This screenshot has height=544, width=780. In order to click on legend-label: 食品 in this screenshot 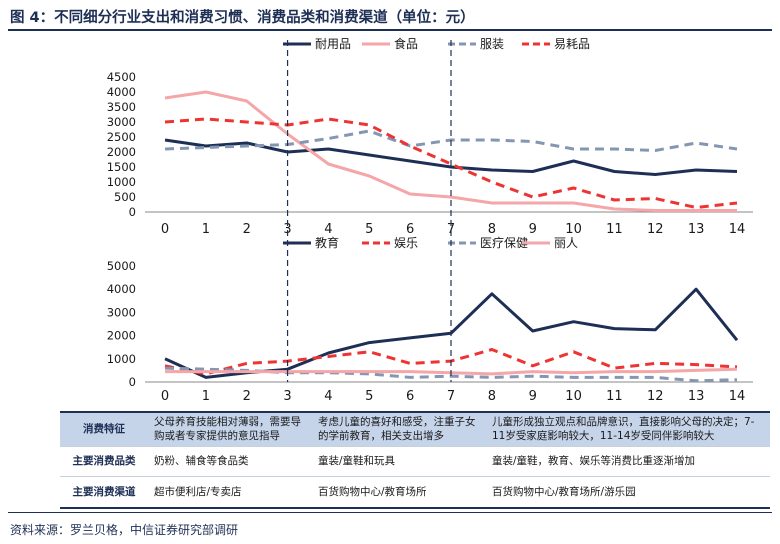, I will do `click(406, 43)`.